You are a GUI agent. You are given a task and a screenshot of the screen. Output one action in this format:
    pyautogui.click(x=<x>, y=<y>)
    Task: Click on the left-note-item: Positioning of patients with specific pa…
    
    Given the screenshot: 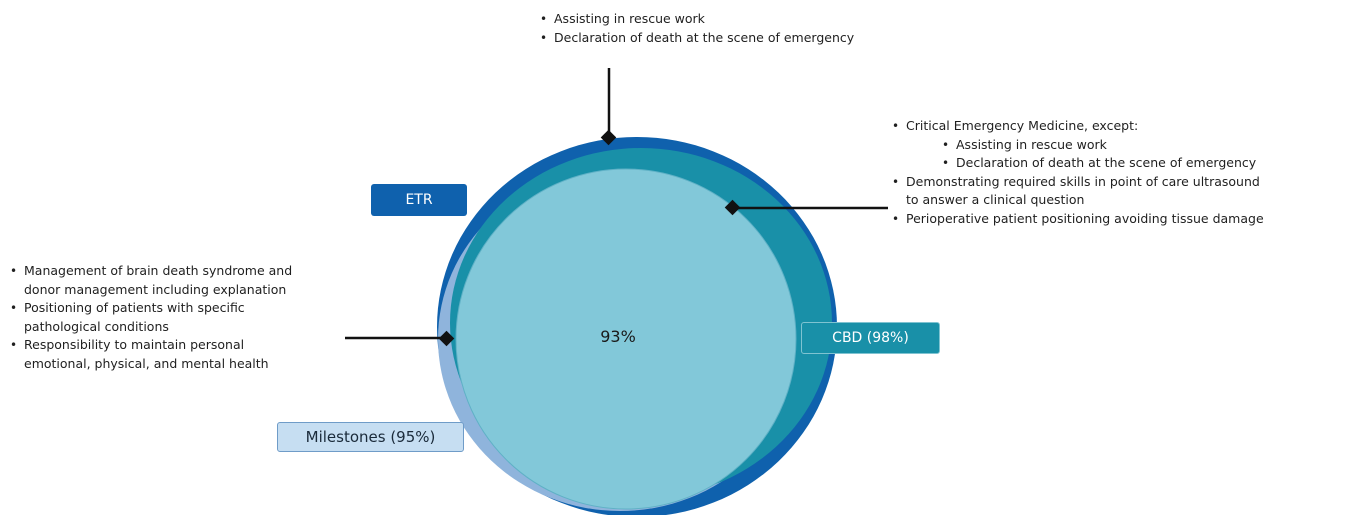 What is the action you would take?
    pyautogui.click(x=151, y=317)
    